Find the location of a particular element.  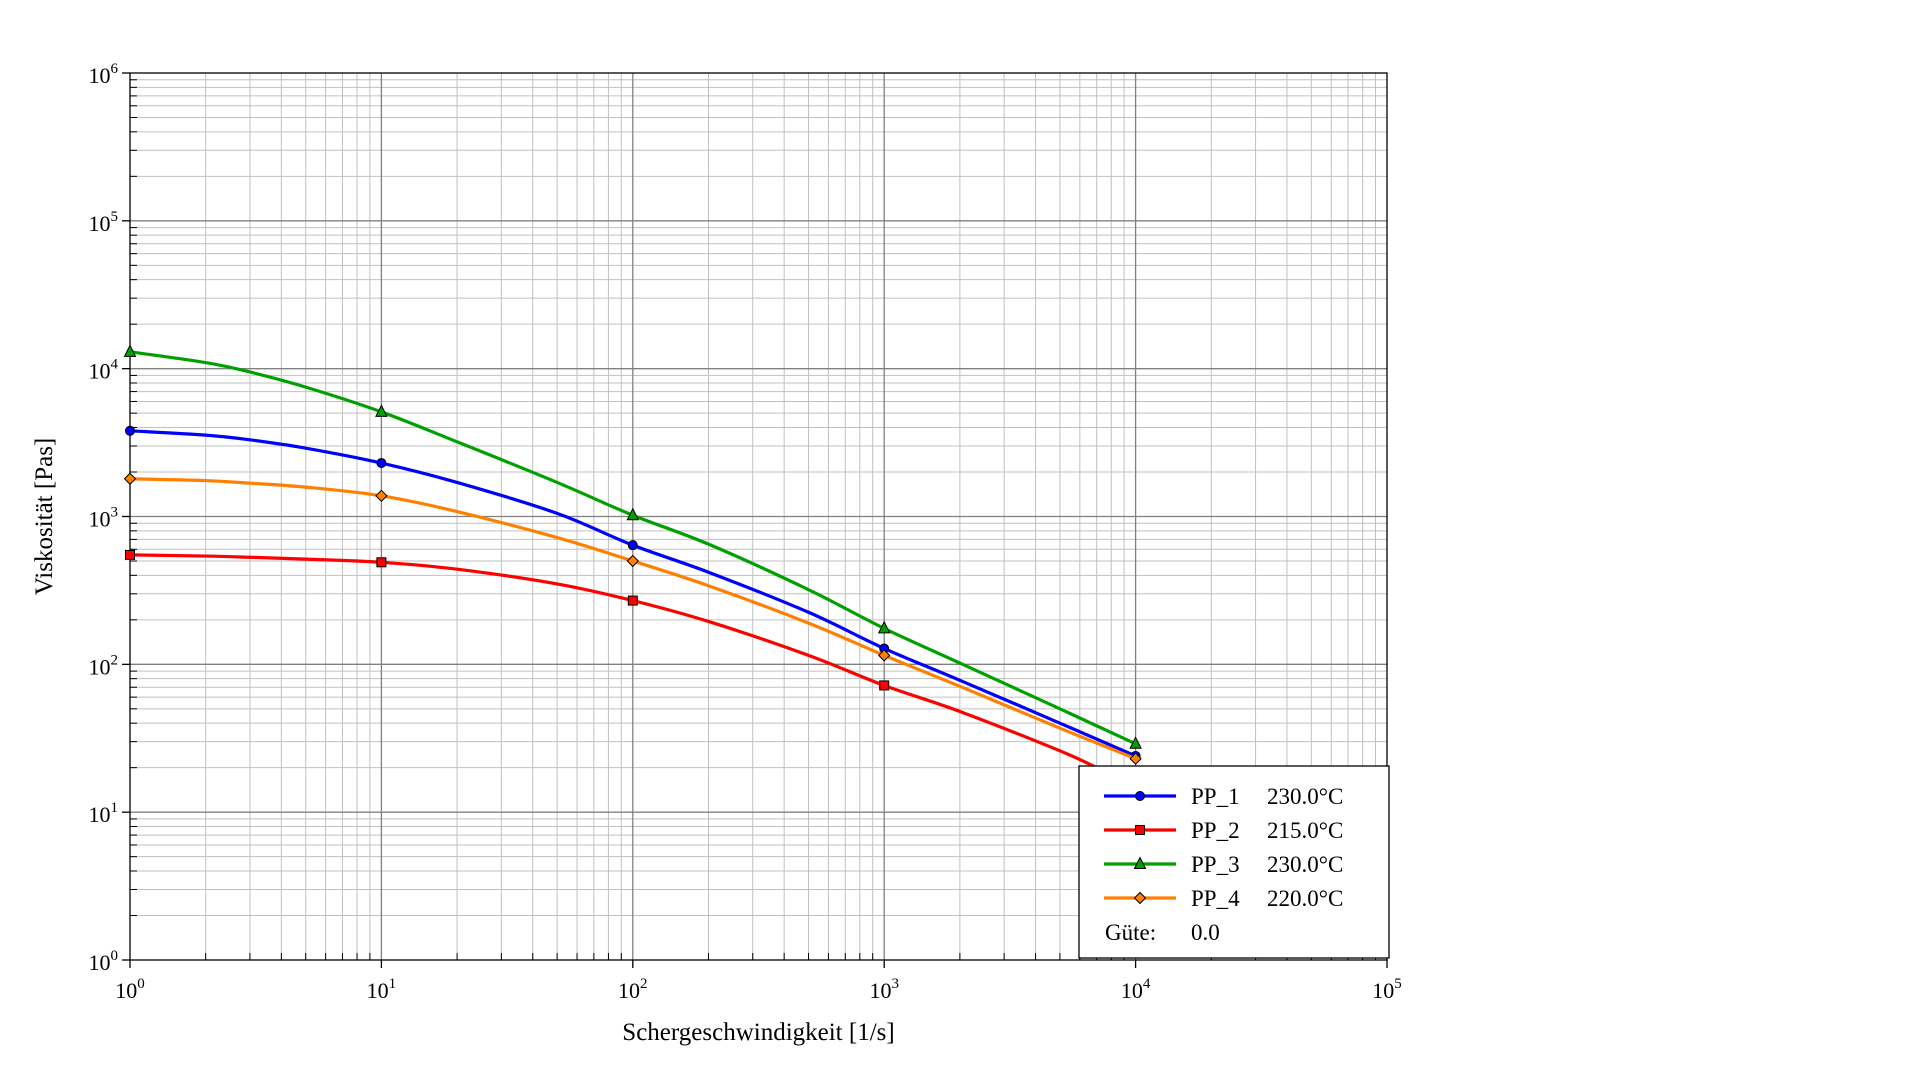

legend-series-name: PP_2 is located at coordinates (1215, 830).